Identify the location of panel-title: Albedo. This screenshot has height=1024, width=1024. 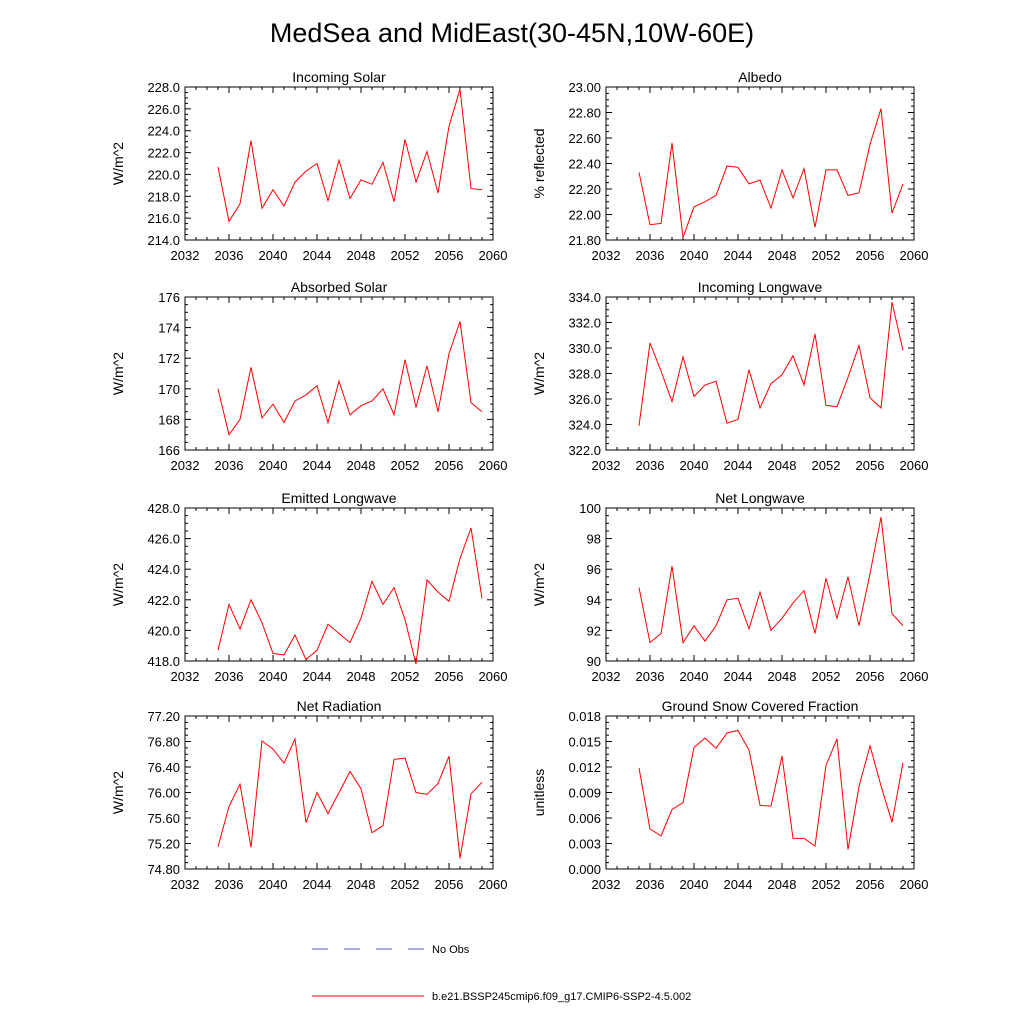
(760, 77).